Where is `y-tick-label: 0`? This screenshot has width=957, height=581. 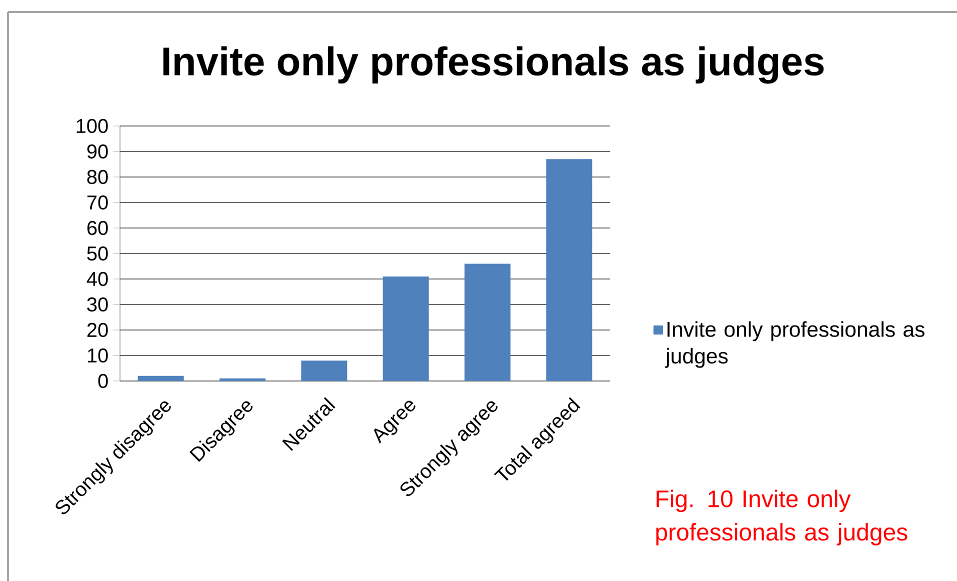
y-tick-label: 0 is located at coordinates (103, 381).